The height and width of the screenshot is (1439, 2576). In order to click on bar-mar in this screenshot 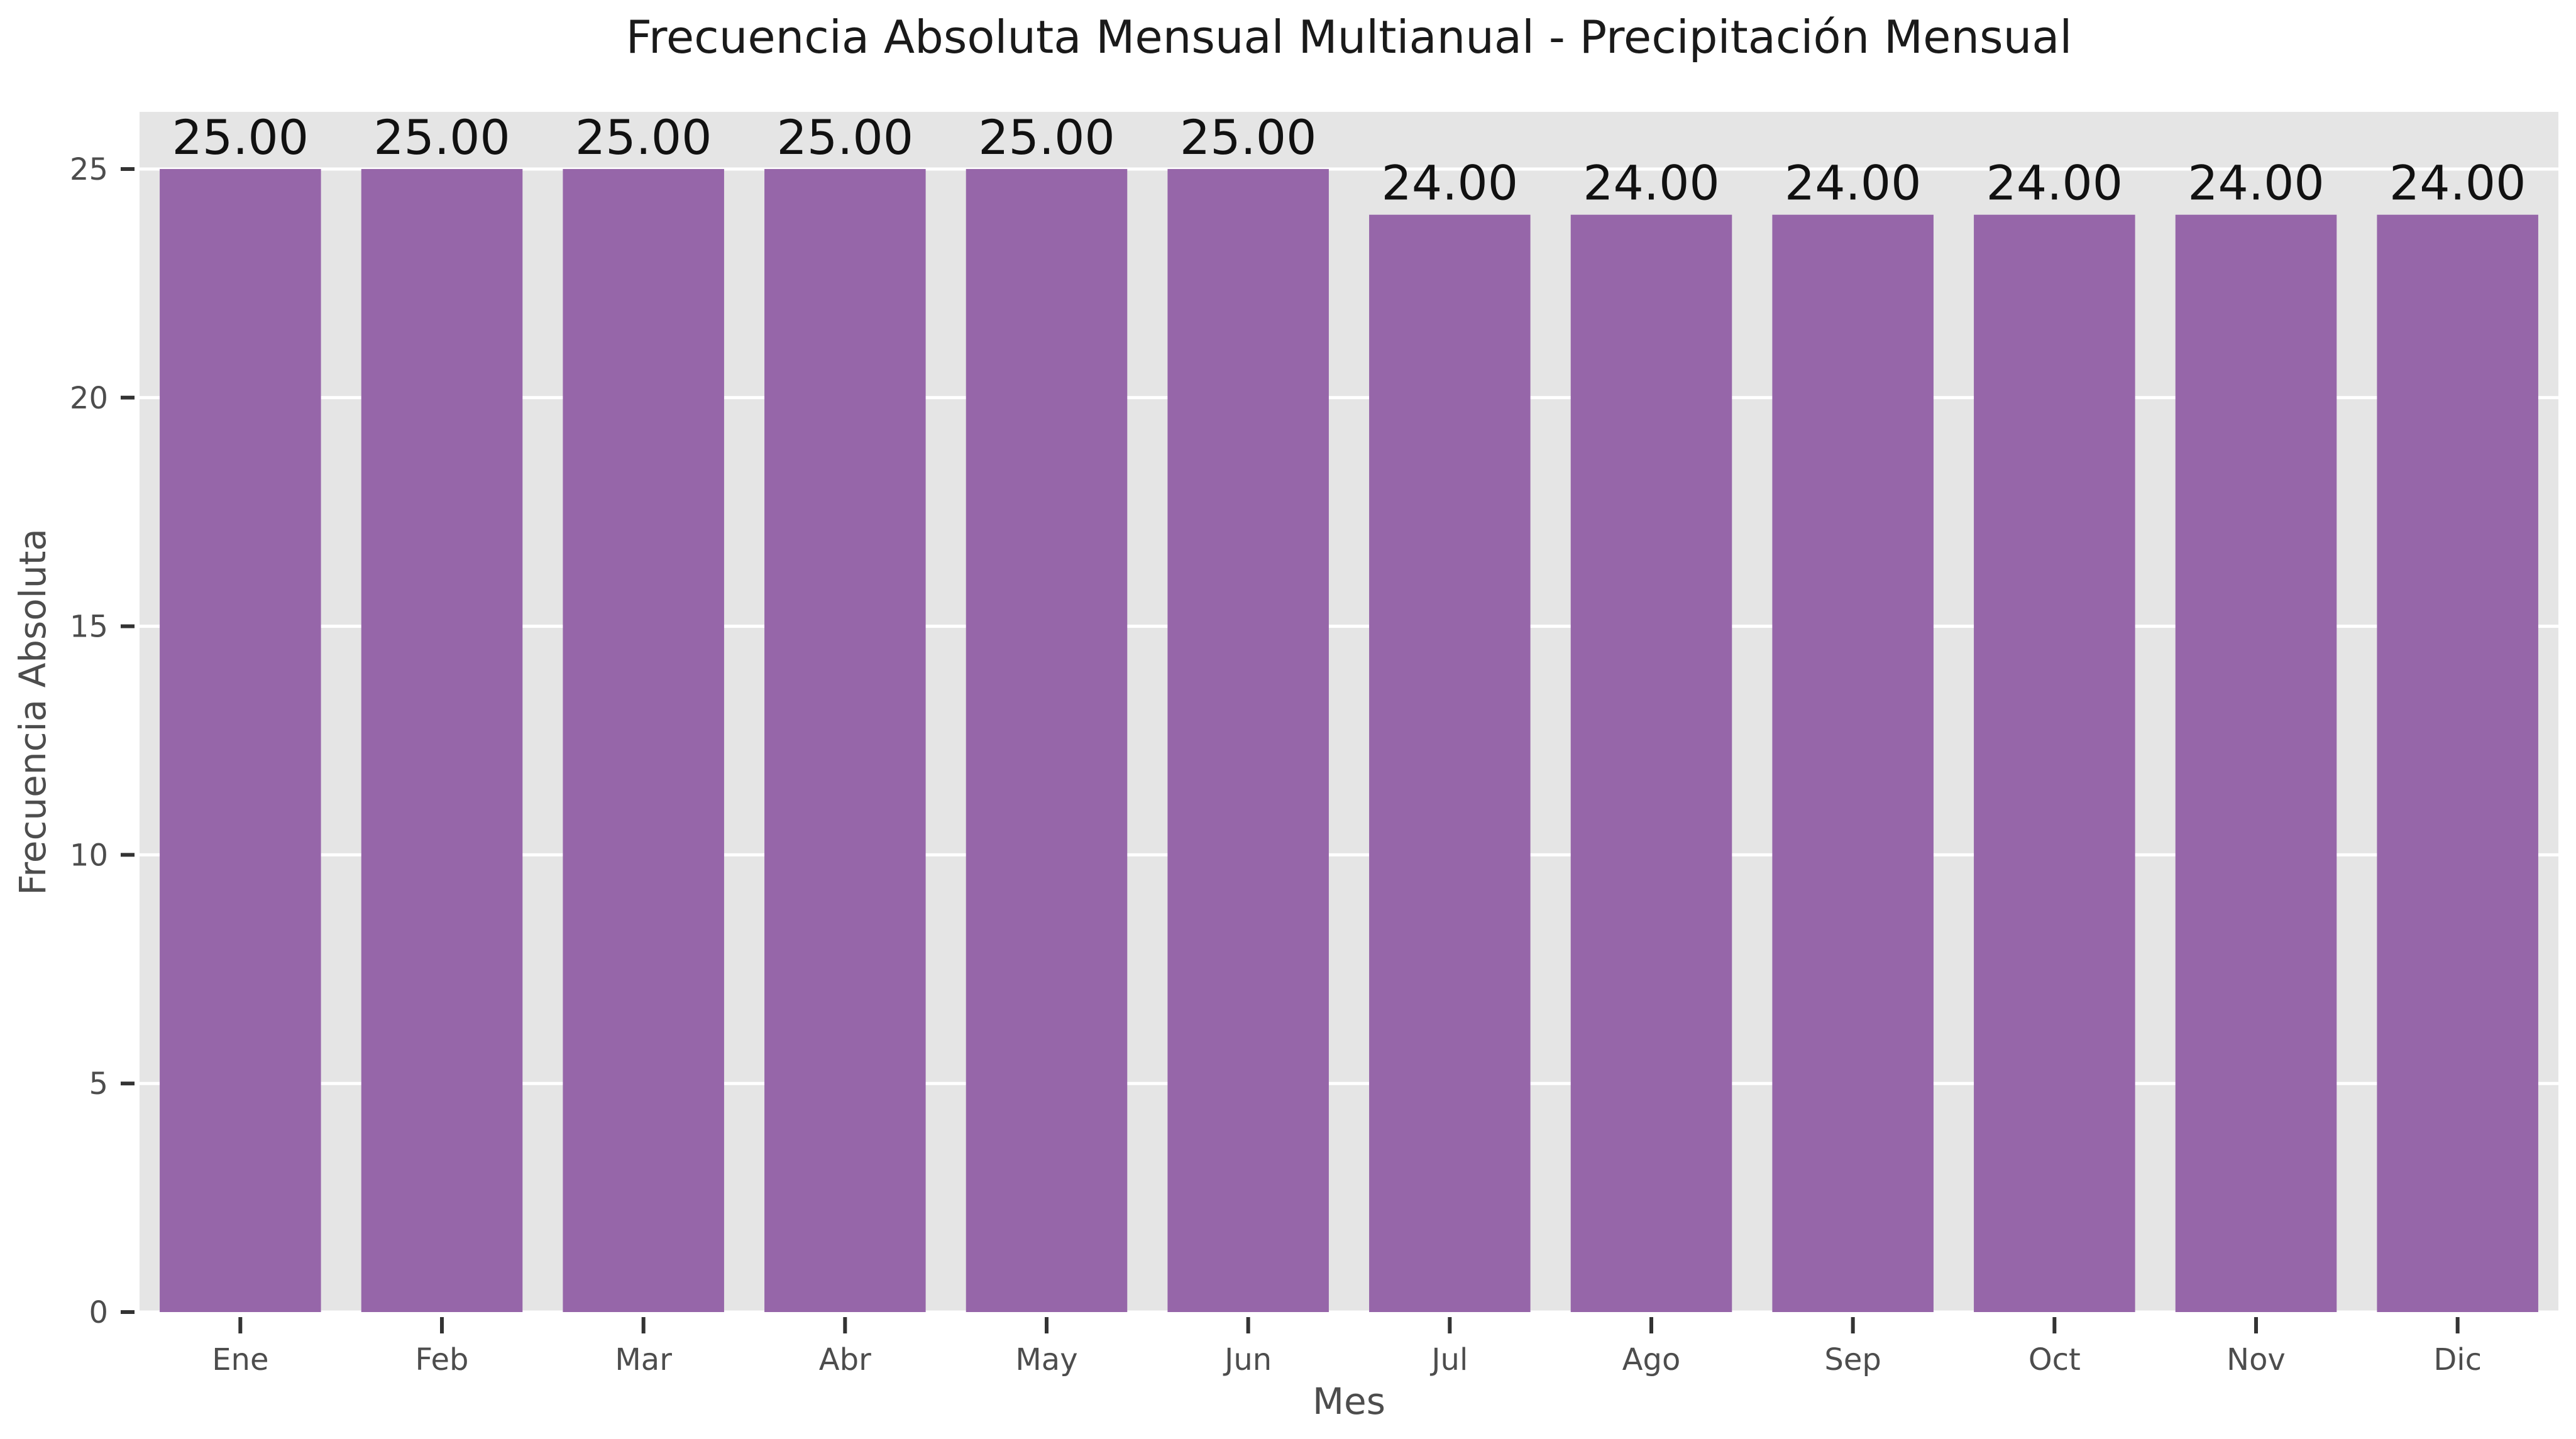, I will do `click(643, 740)`.